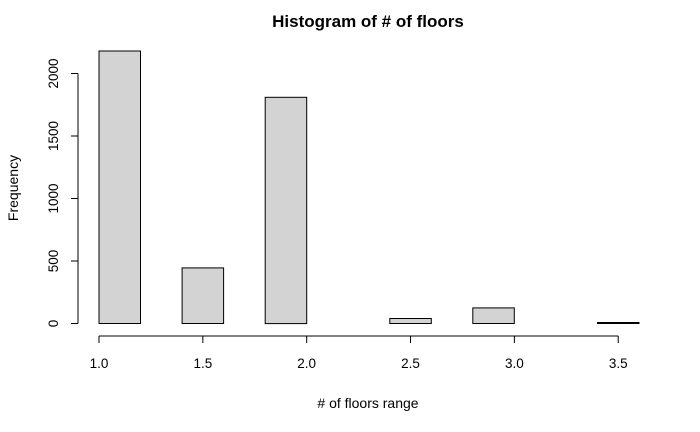  What do you see at coordinates (53, 324) in the screenshot?
I see `y-tick-label: 0` at bounding box center [53, 324].